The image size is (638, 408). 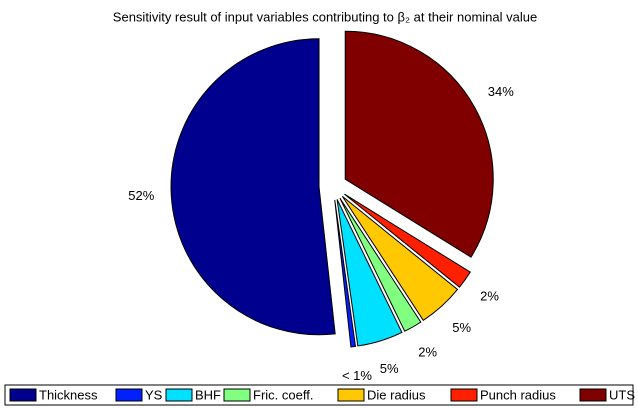 I want to click on legend-label: Thickness, so click(x=68, y=394).